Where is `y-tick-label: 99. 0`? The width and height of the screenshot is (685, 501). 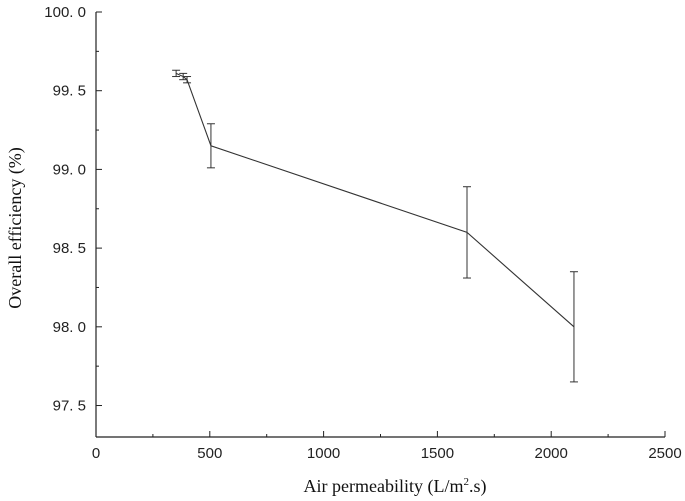
y-tick-label: 99. 0 is located at coordinates (69, 169).